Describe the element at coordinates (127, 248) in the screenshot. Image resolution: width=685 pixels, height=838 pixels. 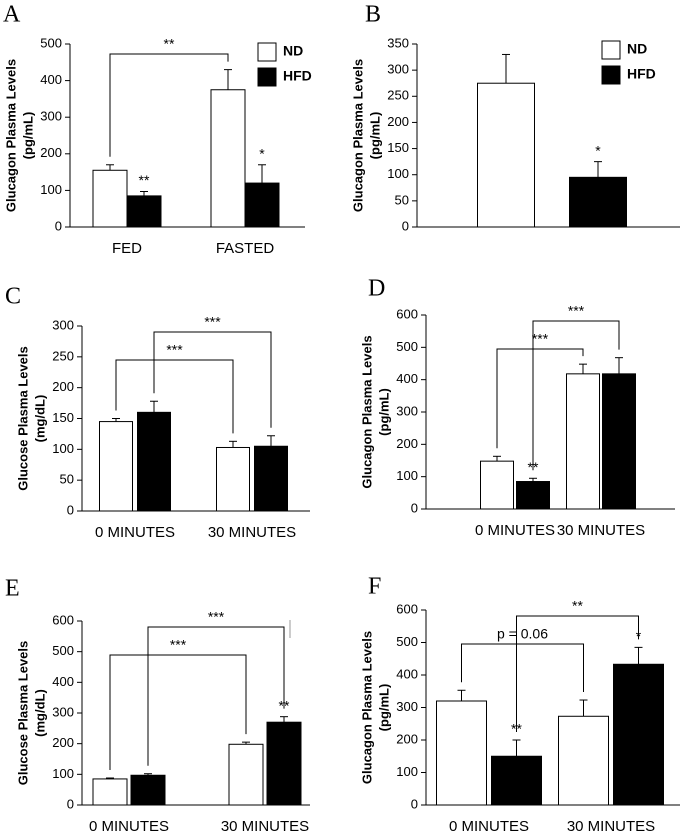
I see `x-tick-label: FED` at that location.